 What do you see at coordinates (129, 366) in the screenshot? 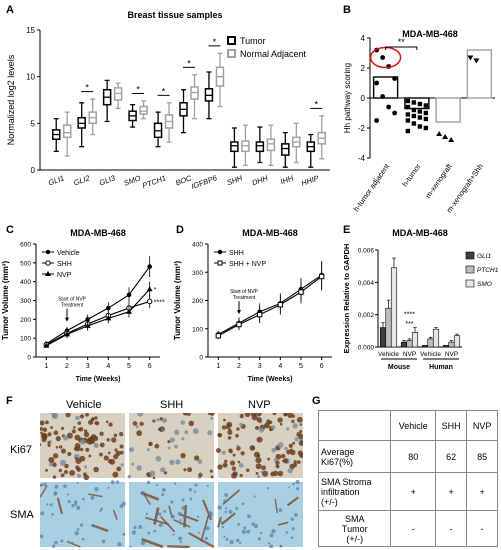
I see `x-tick-label: 5` at bounding box center [129, 366].